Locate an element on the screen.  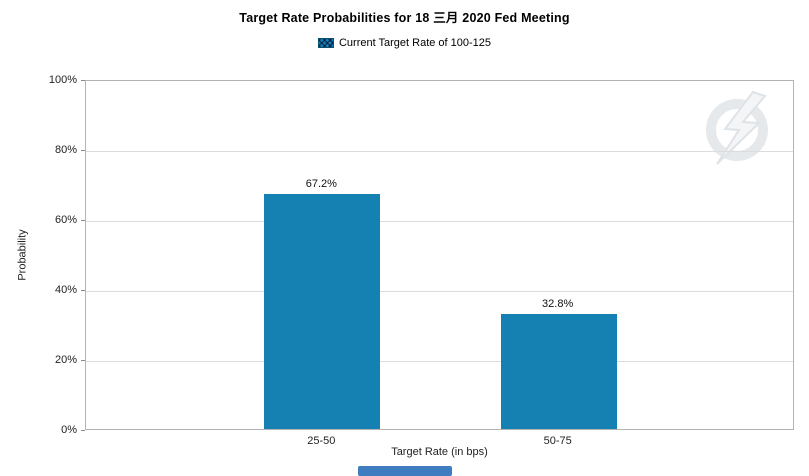
watermark-logo-icon is located at coordinates (737, 127).